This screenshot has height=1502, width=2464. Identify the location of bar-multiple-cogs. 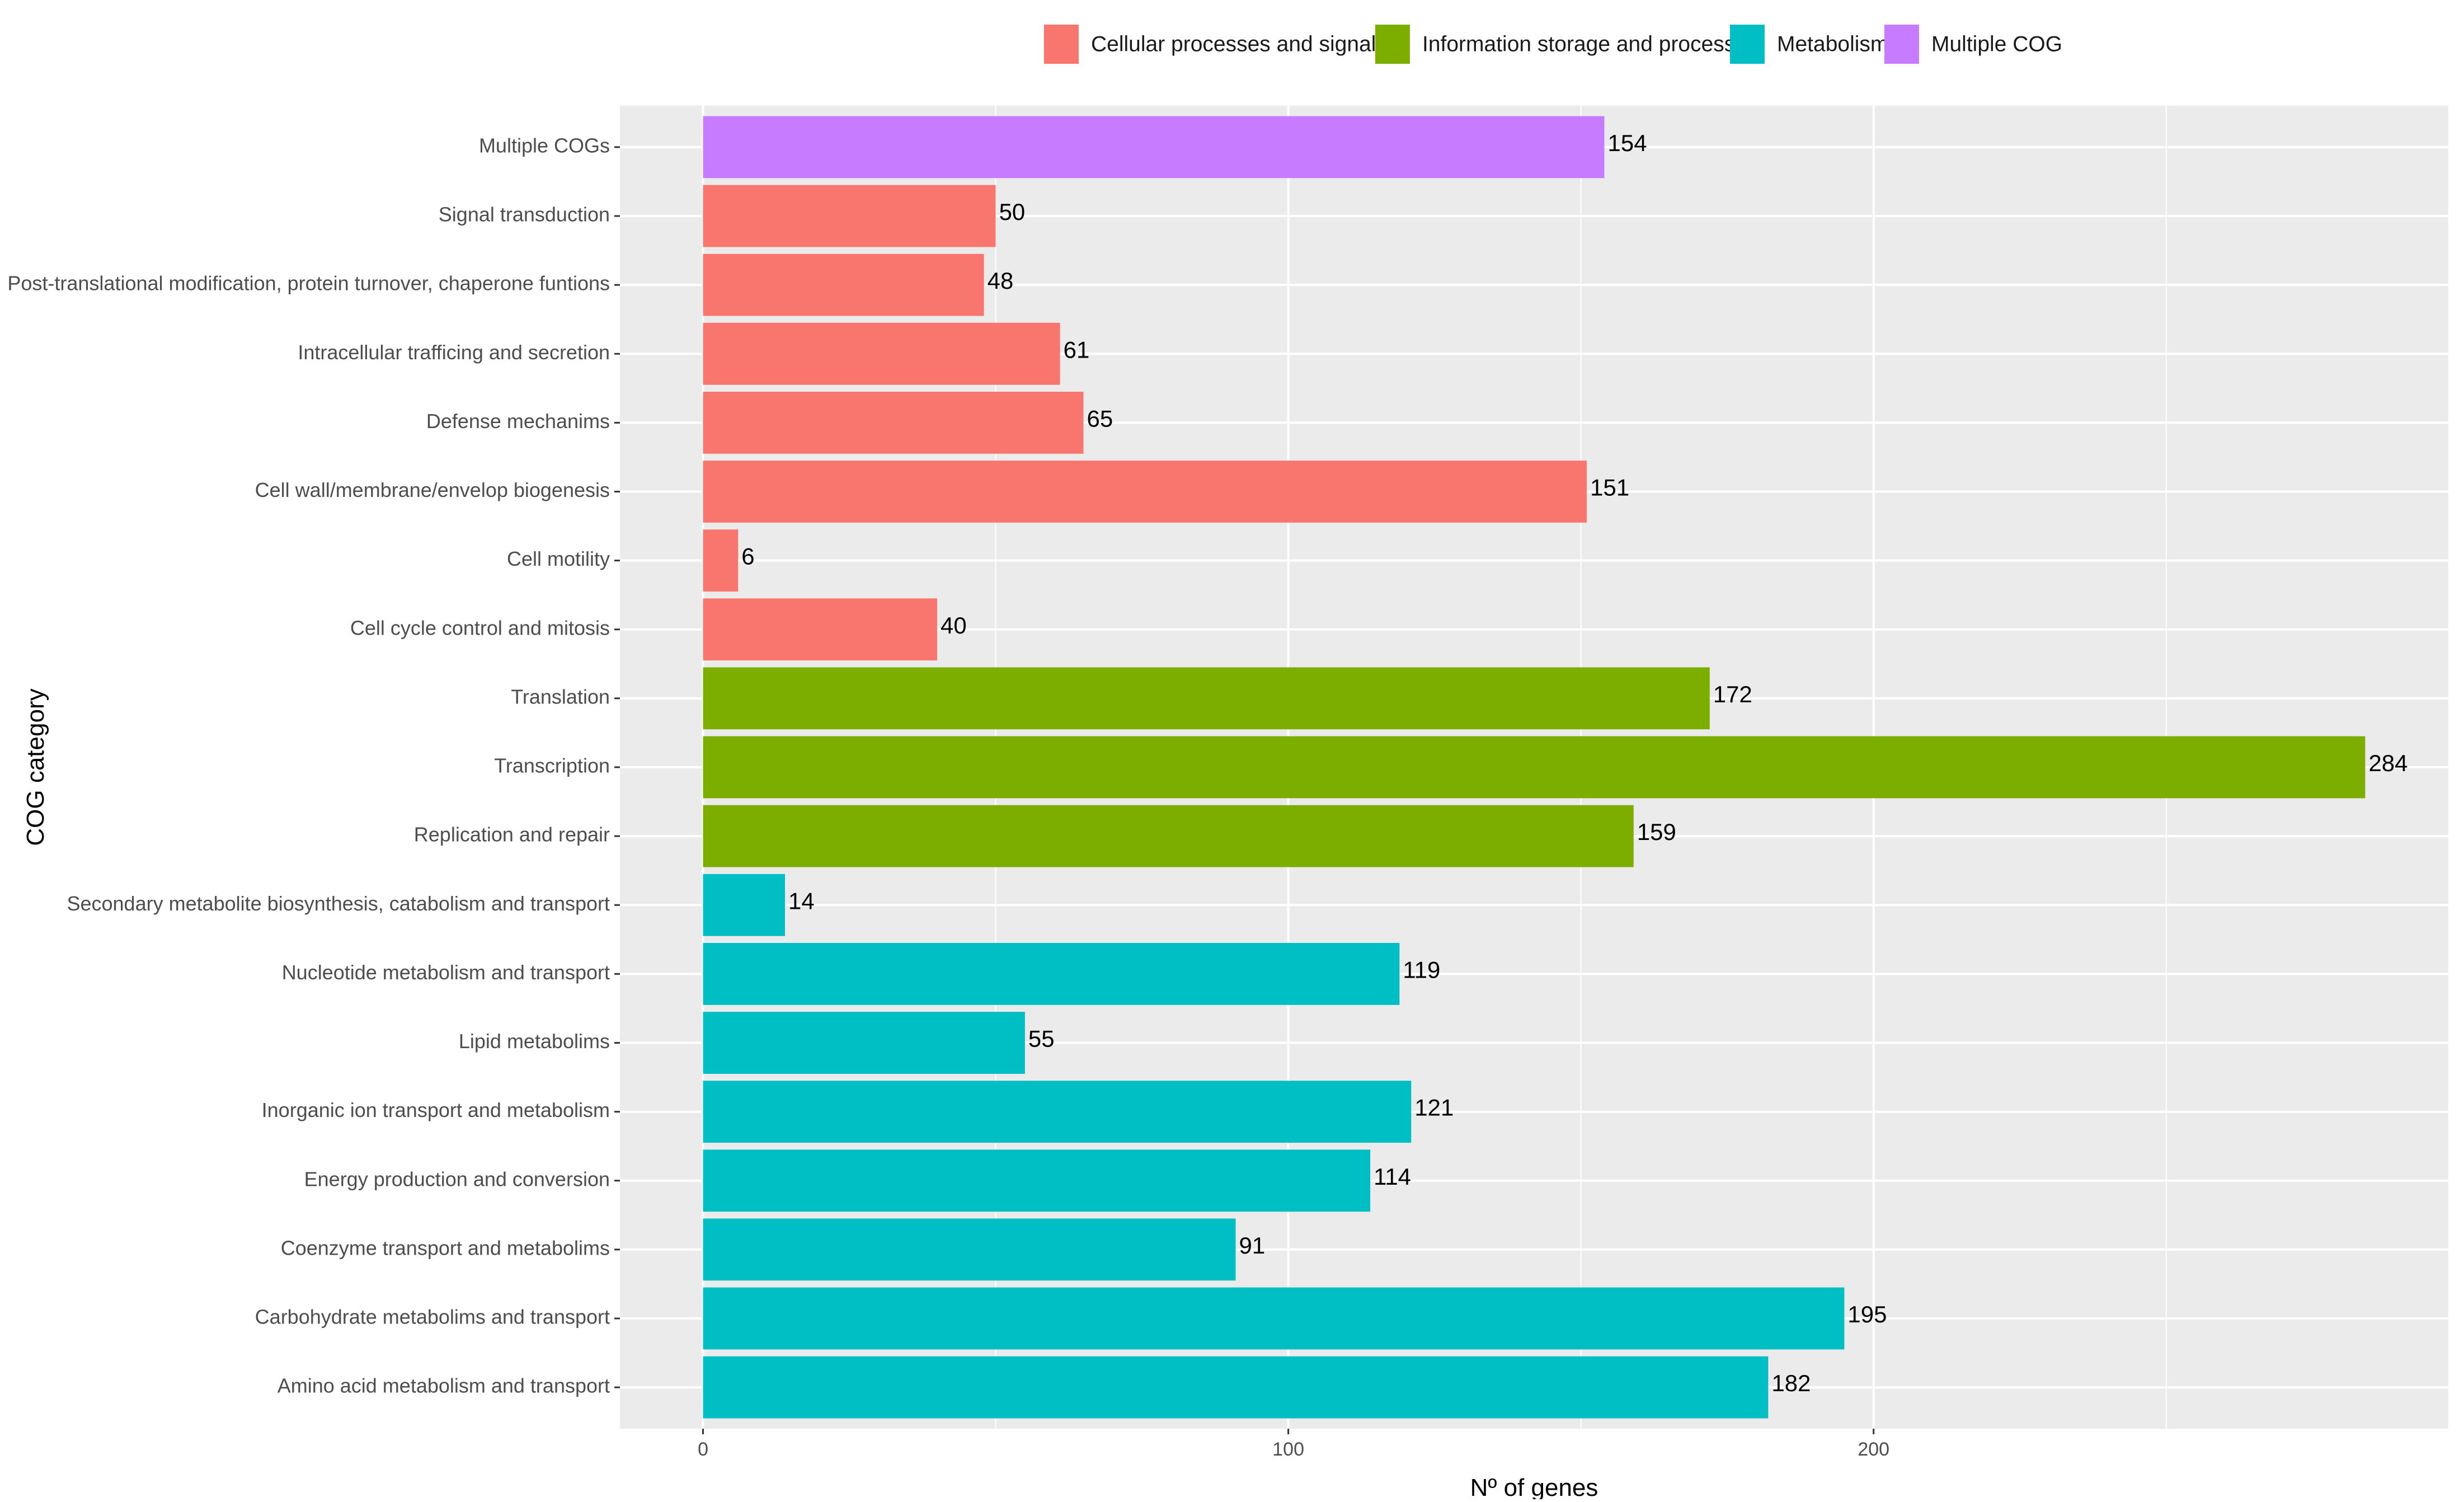
(1154, 147).